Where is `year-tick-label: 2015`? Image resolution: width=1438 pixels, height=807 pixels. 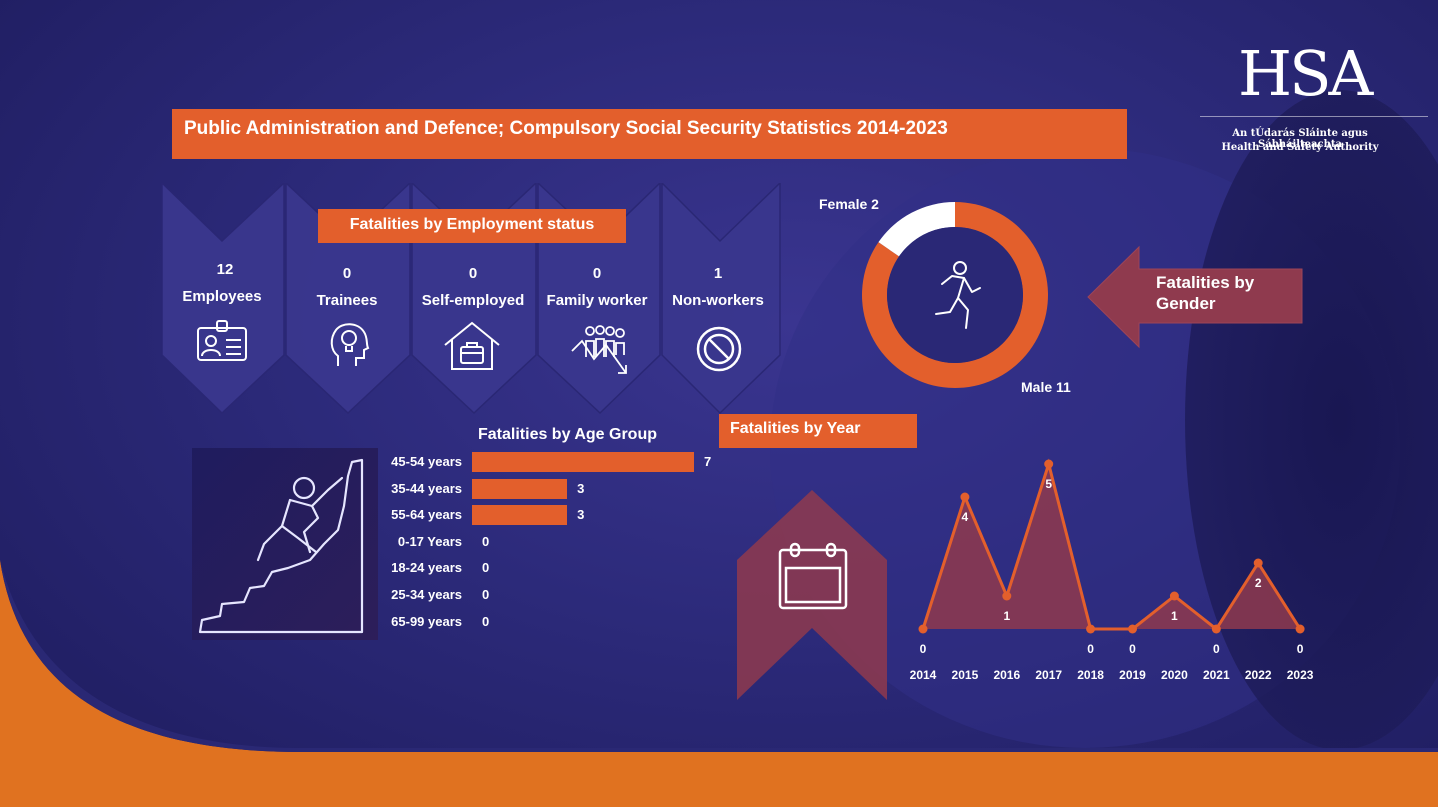
year-tick-label: 2015 is located at coordinates (965, 675).